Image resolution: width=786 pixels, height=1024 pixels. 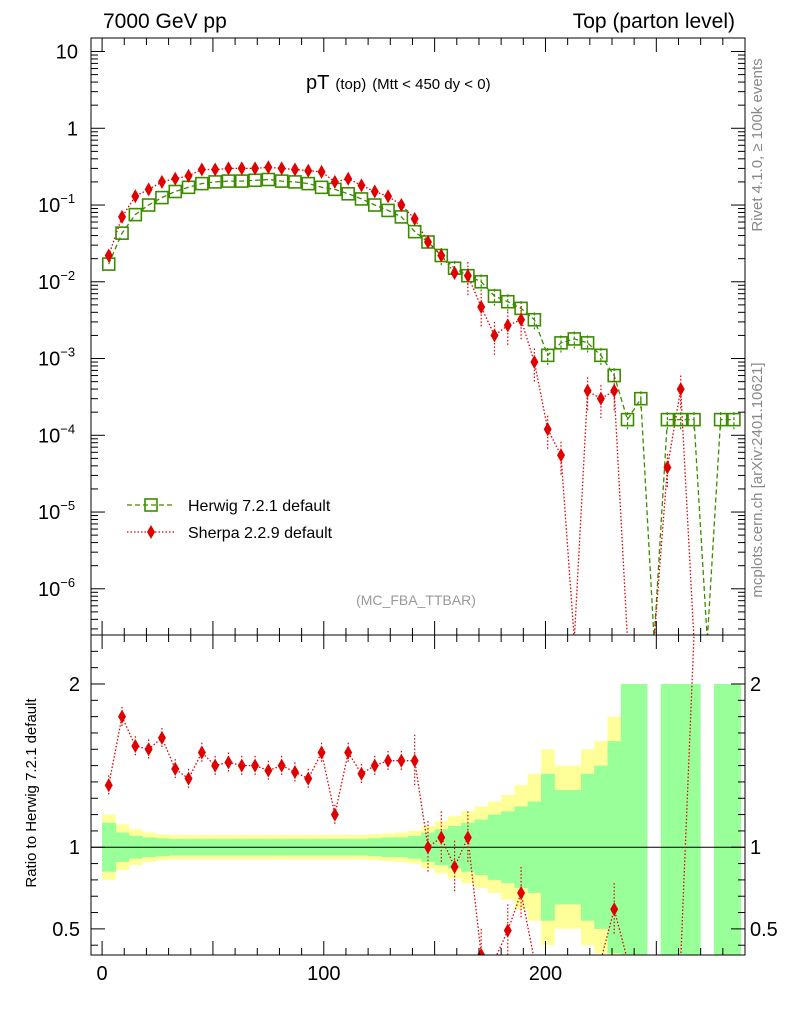 What do you see at coordinates (654, 21) in the screenshot?
I see `header-right: Top (parton level)` at bounding box center [654, 21].